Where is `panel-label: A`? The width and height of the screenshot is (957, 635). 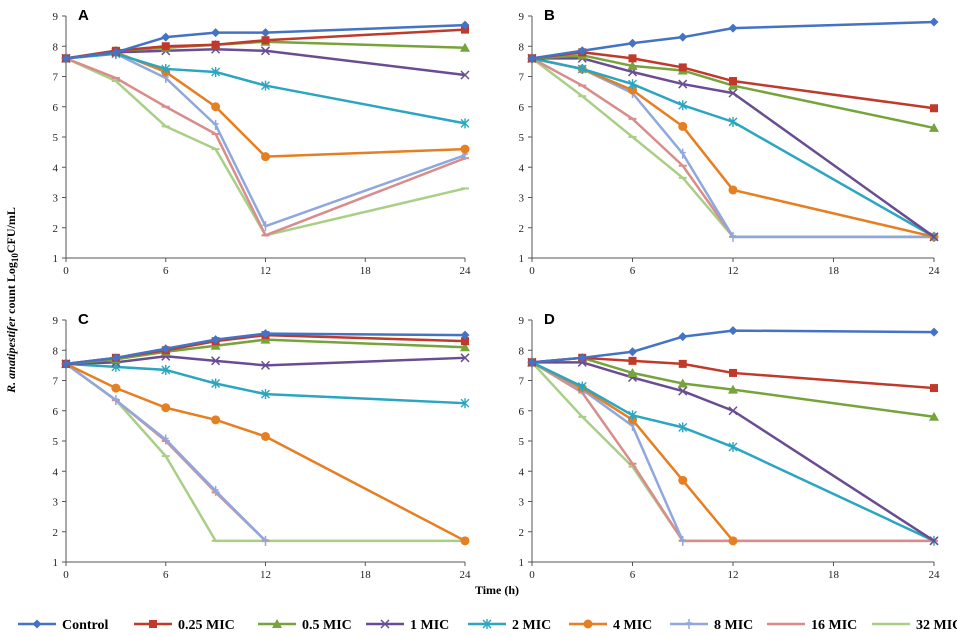 panel-label: A is located at coordinates (83, 15).